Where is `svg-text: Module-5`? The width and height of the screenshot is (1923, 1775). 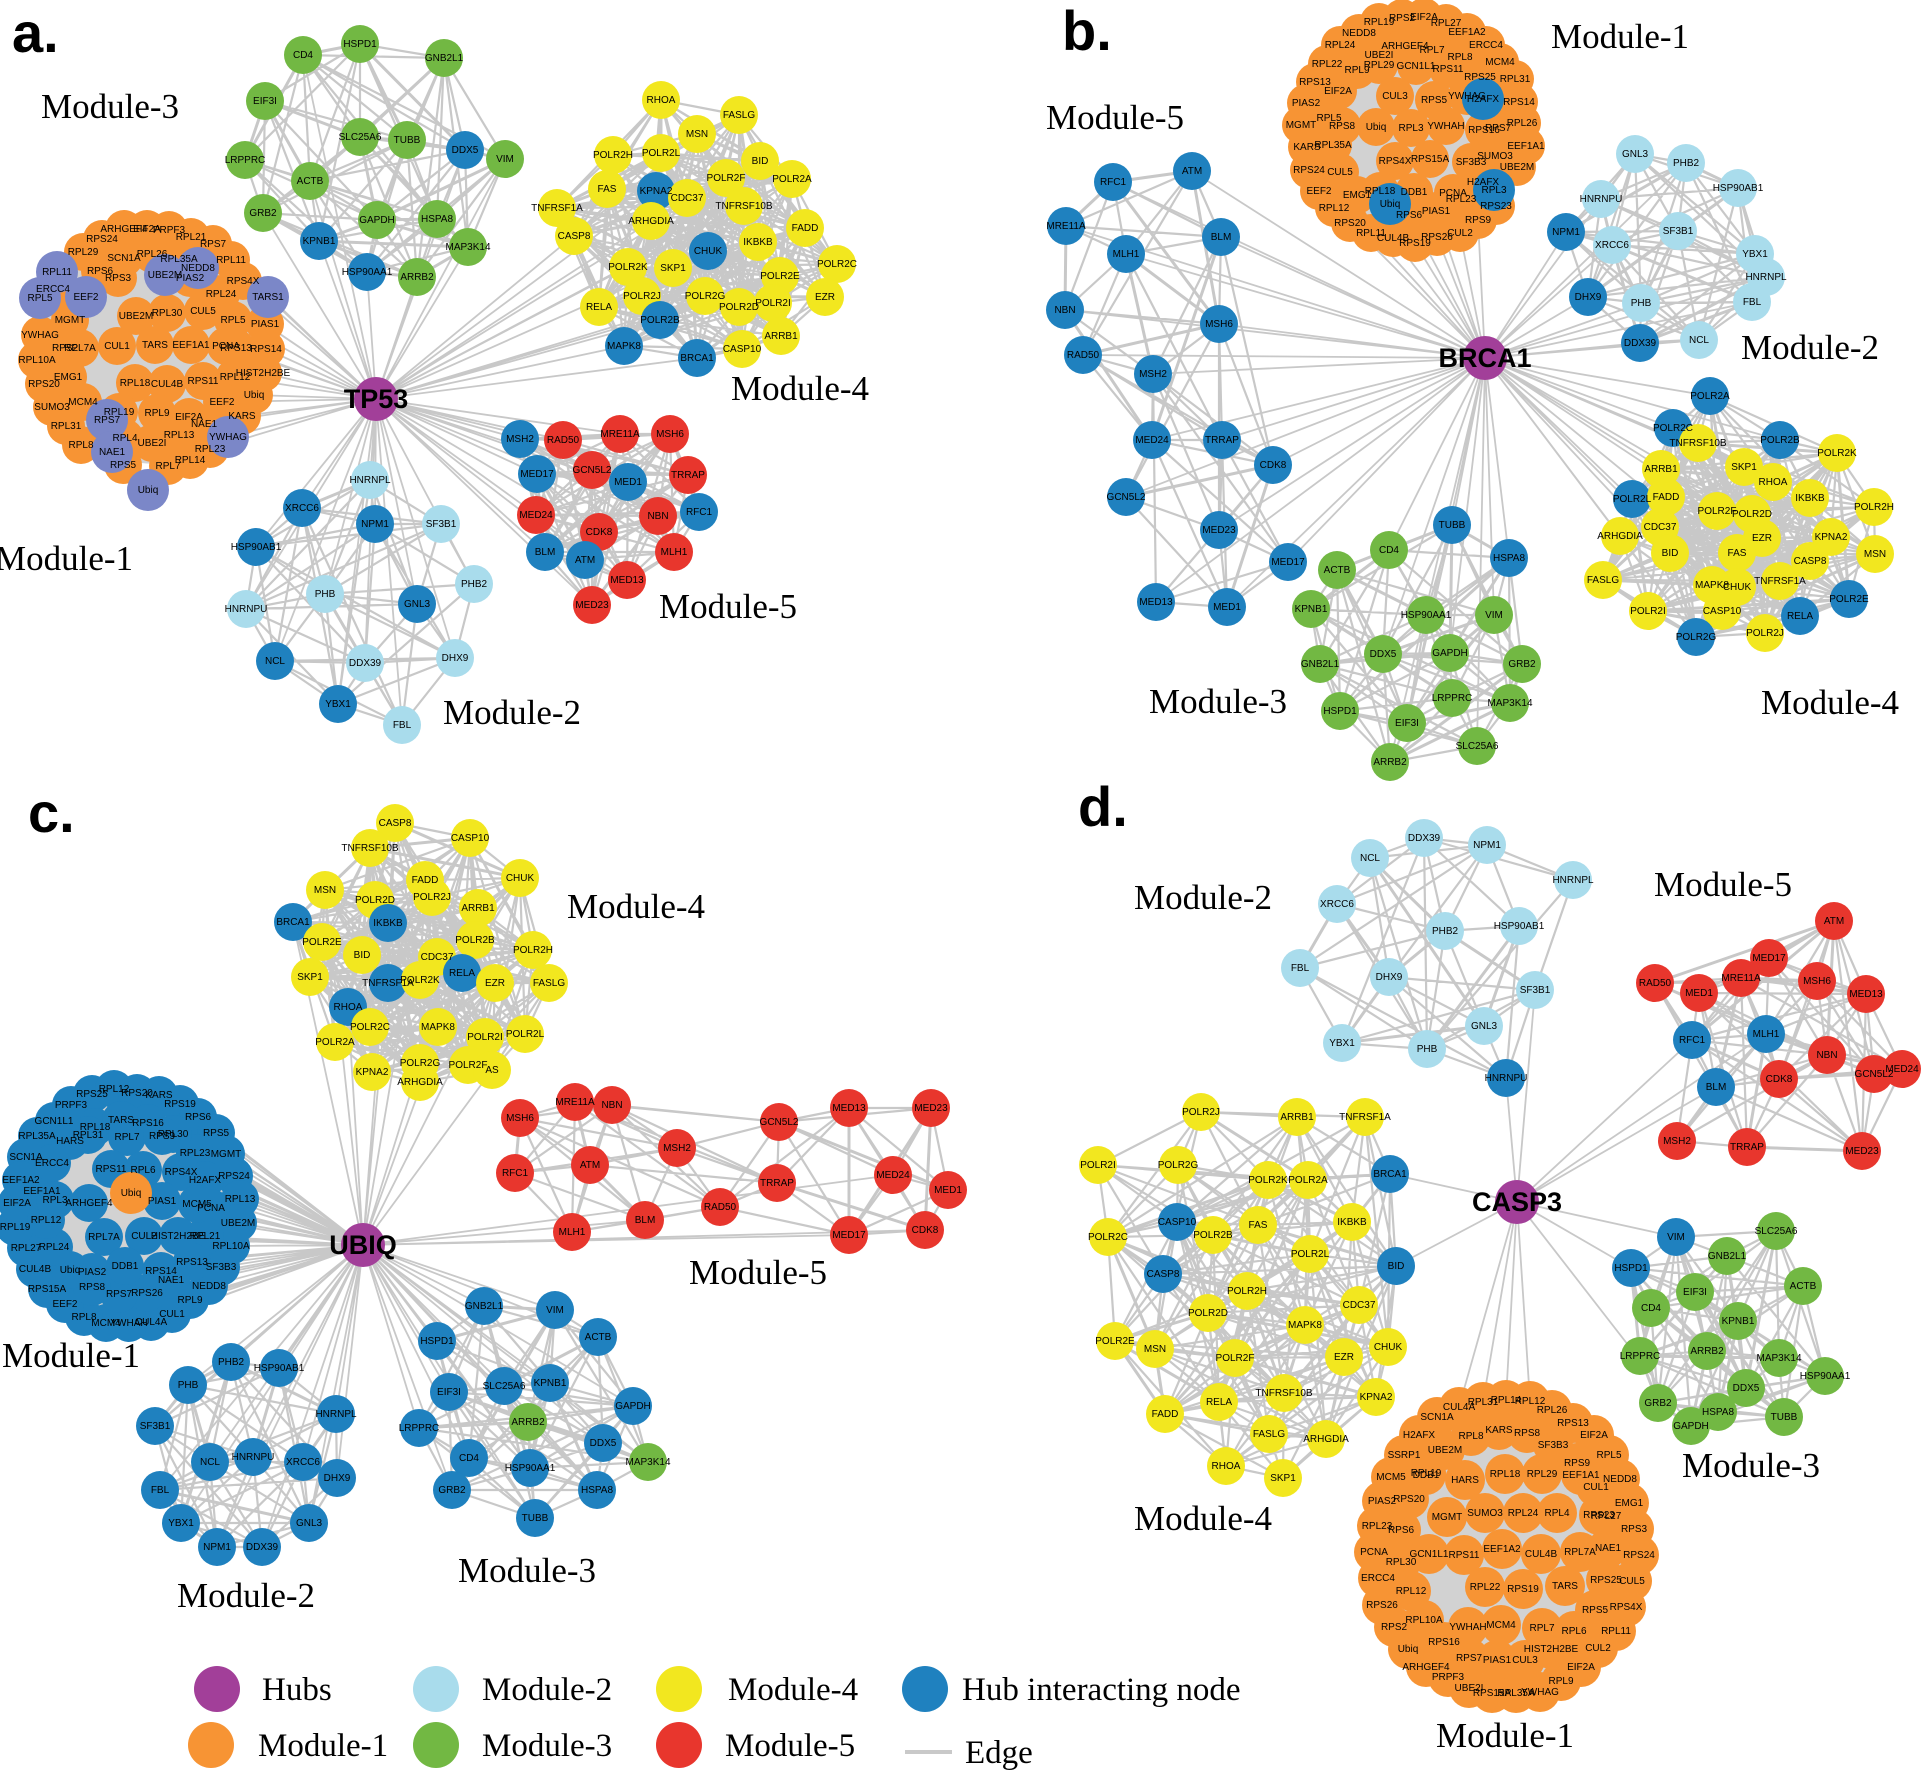 svg-text: Module-5 is located at coordinates (758, 1272).